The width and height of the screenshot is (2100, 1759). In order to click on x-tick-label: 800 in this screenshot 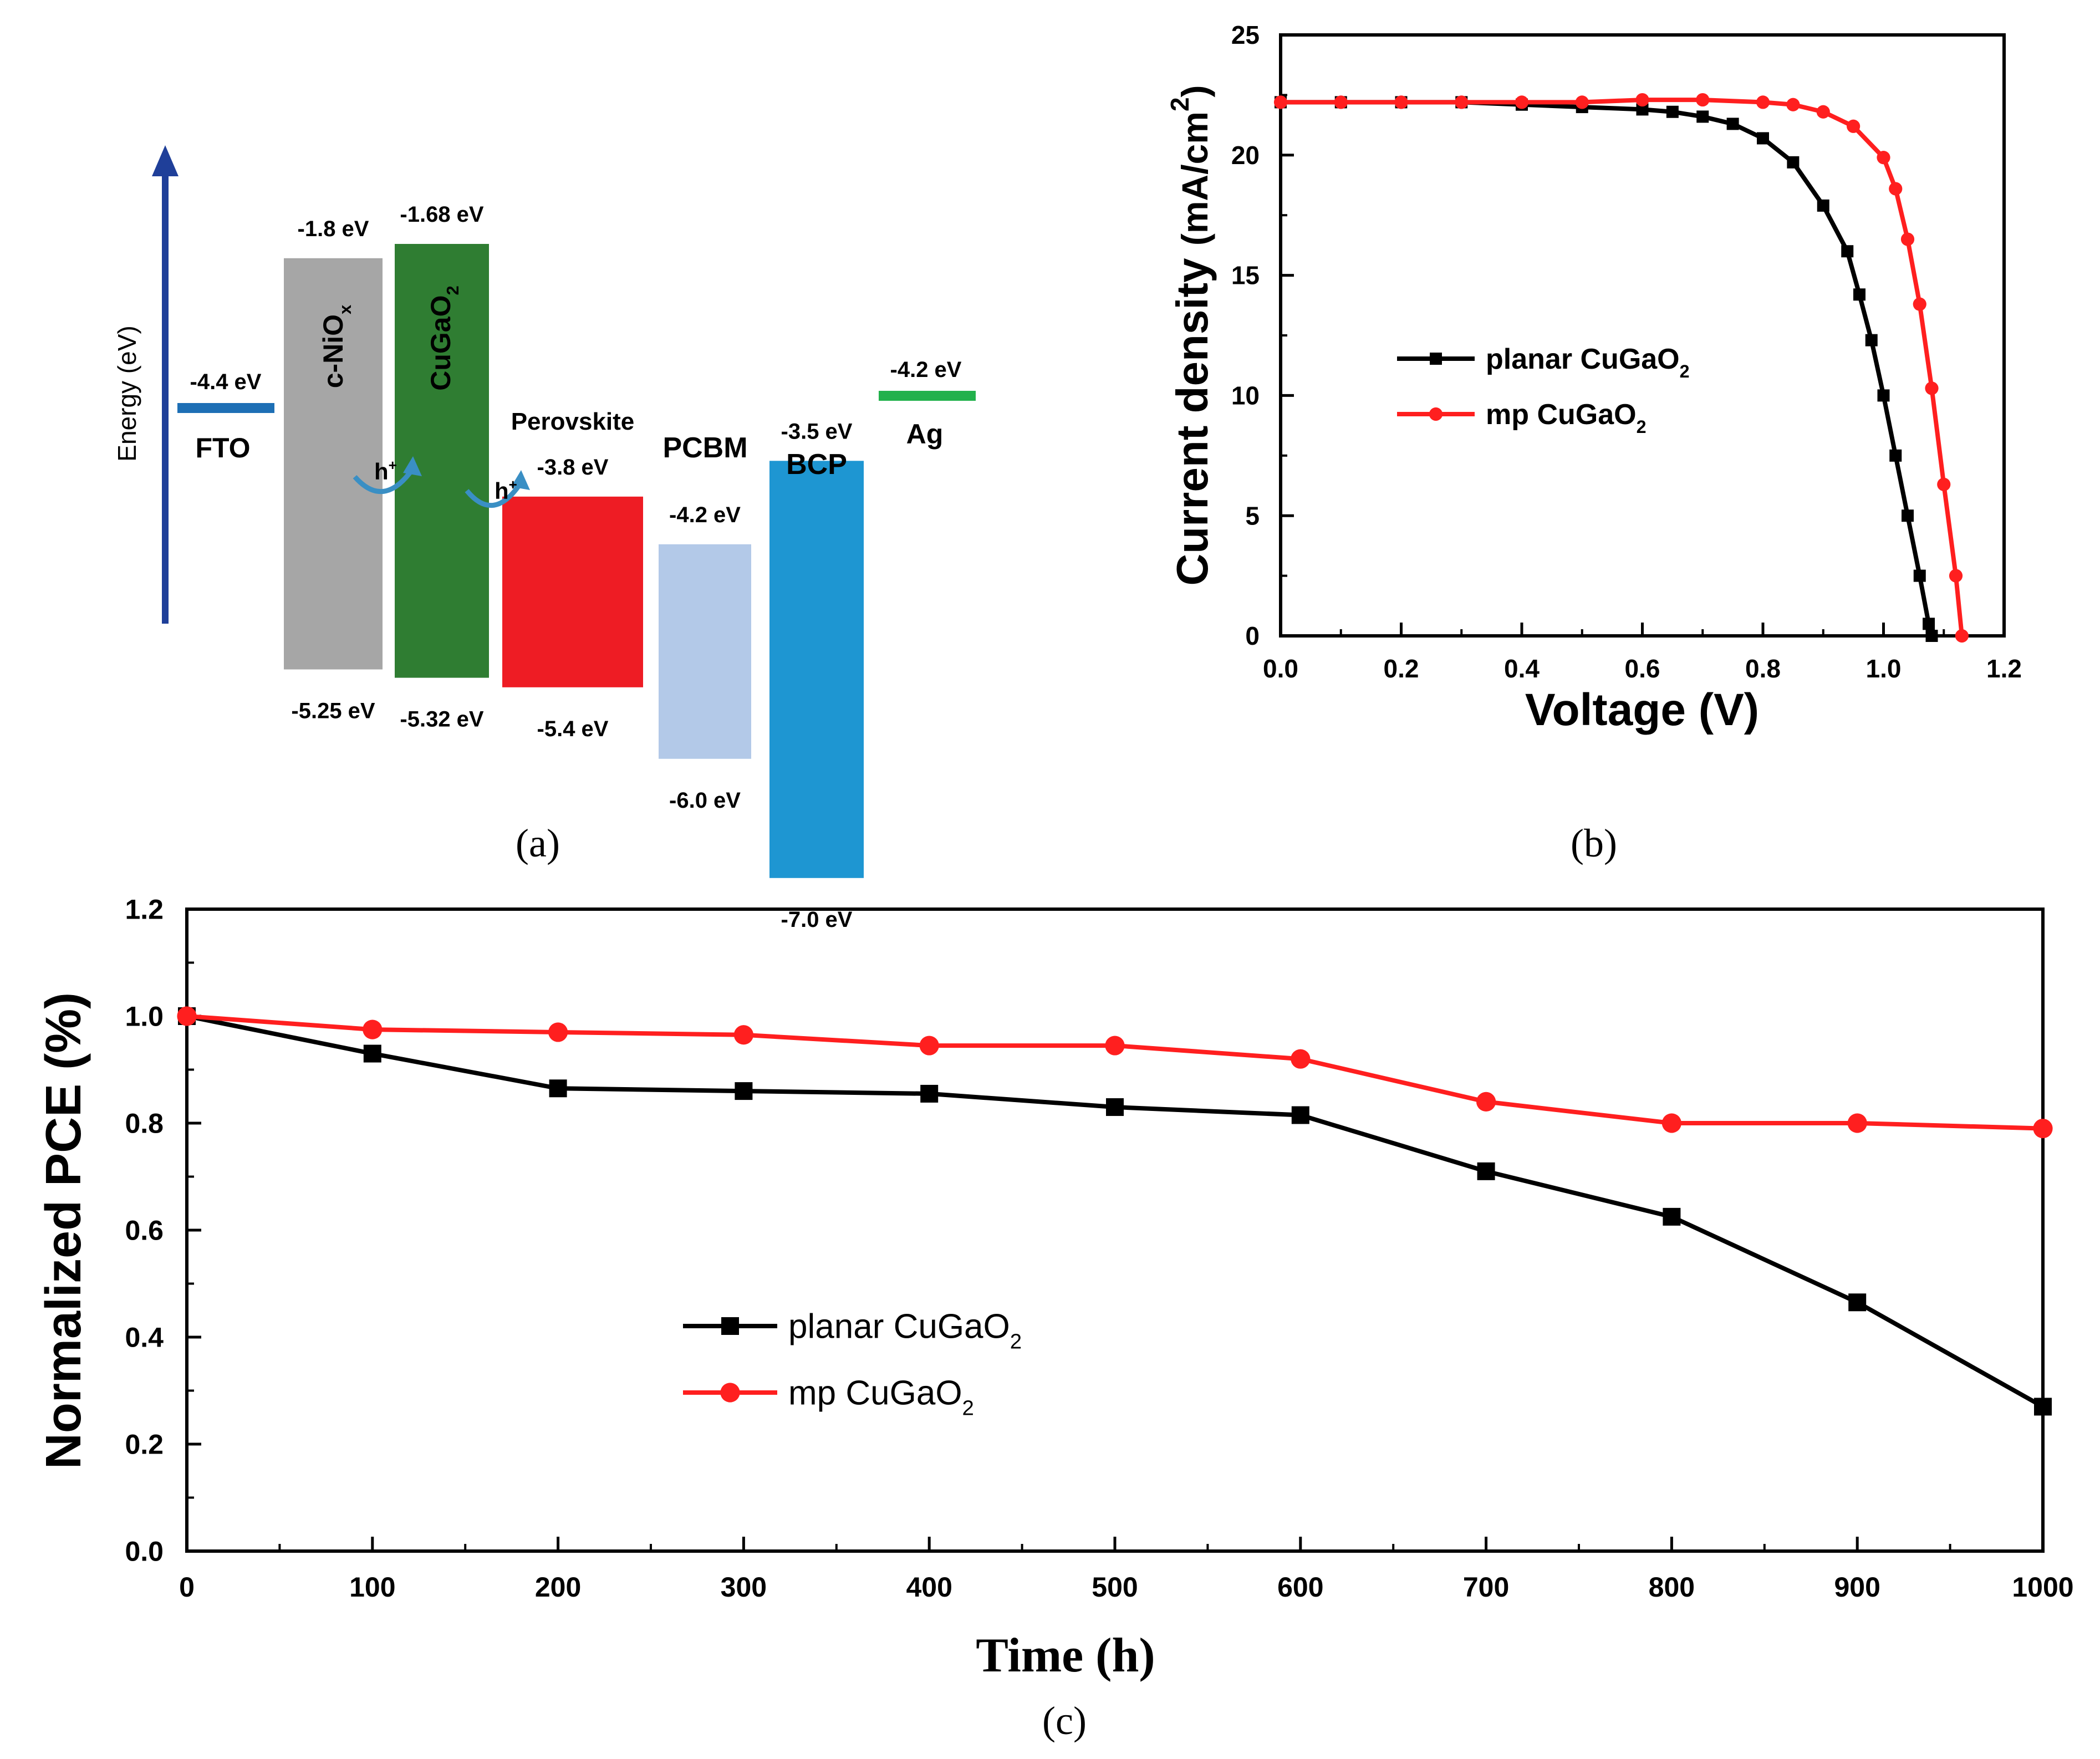, I will do `click(1672, 1587)`.